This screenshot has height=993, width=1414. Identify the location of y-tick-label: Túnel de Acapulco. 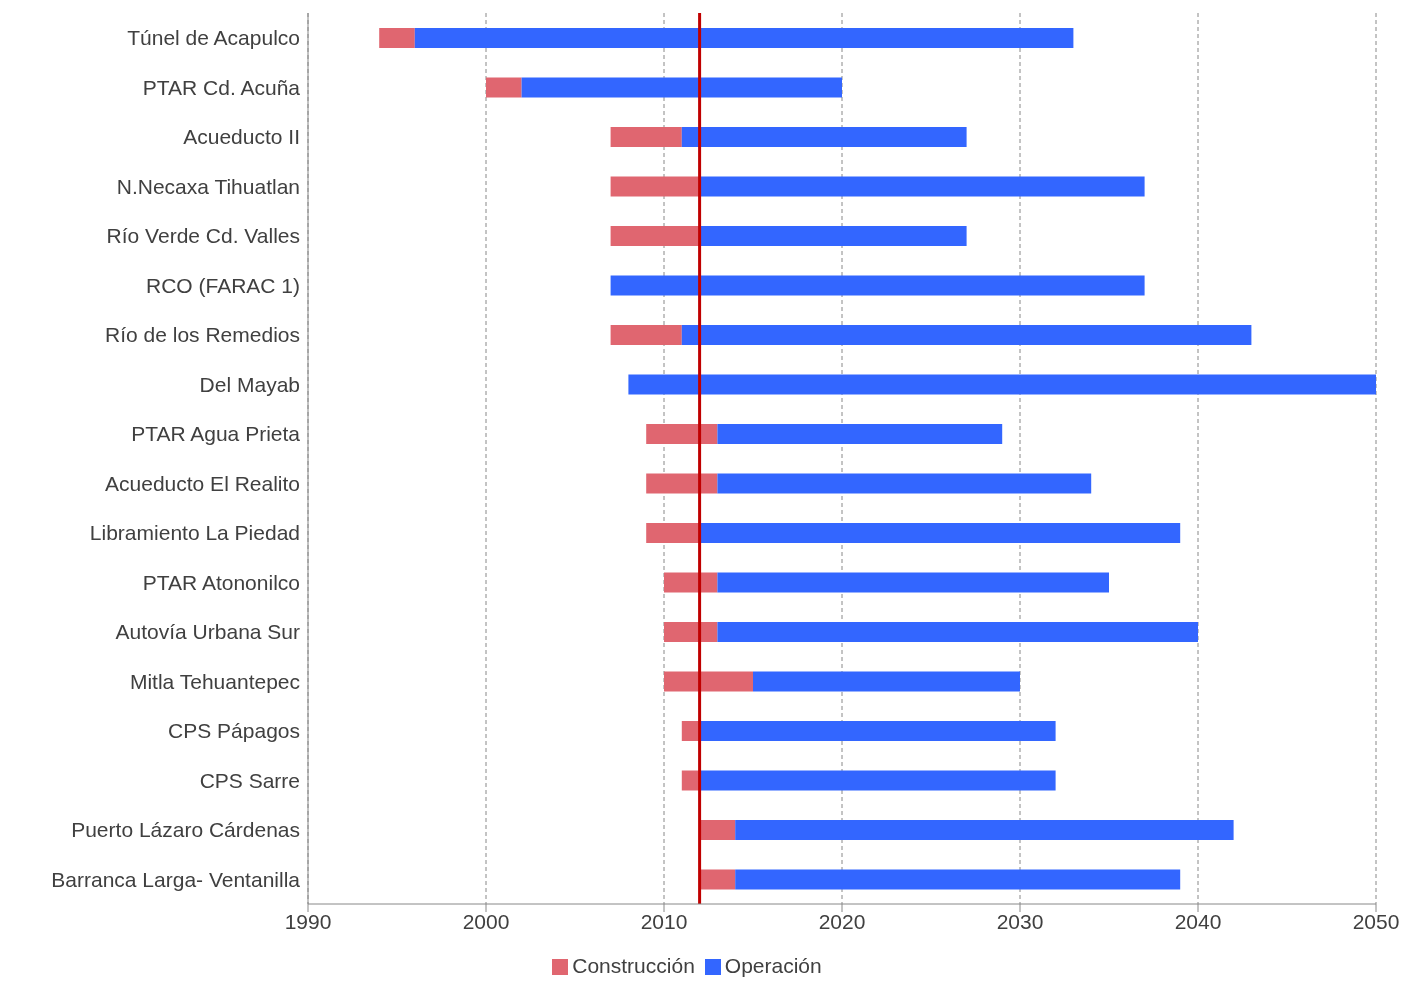
(213, 38).